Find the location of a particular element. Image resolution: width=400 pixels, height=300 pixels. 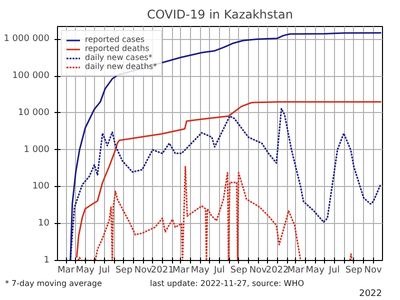

chart-title: COVID-19 in Kazakhstan is located at coordinates (220, 15).